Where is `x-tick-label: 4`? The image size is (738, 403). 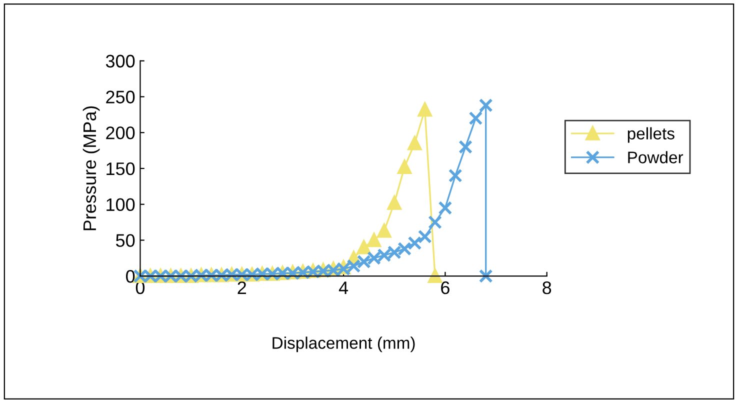
x-tick-label: 4 is located at coordinates (343, 288).